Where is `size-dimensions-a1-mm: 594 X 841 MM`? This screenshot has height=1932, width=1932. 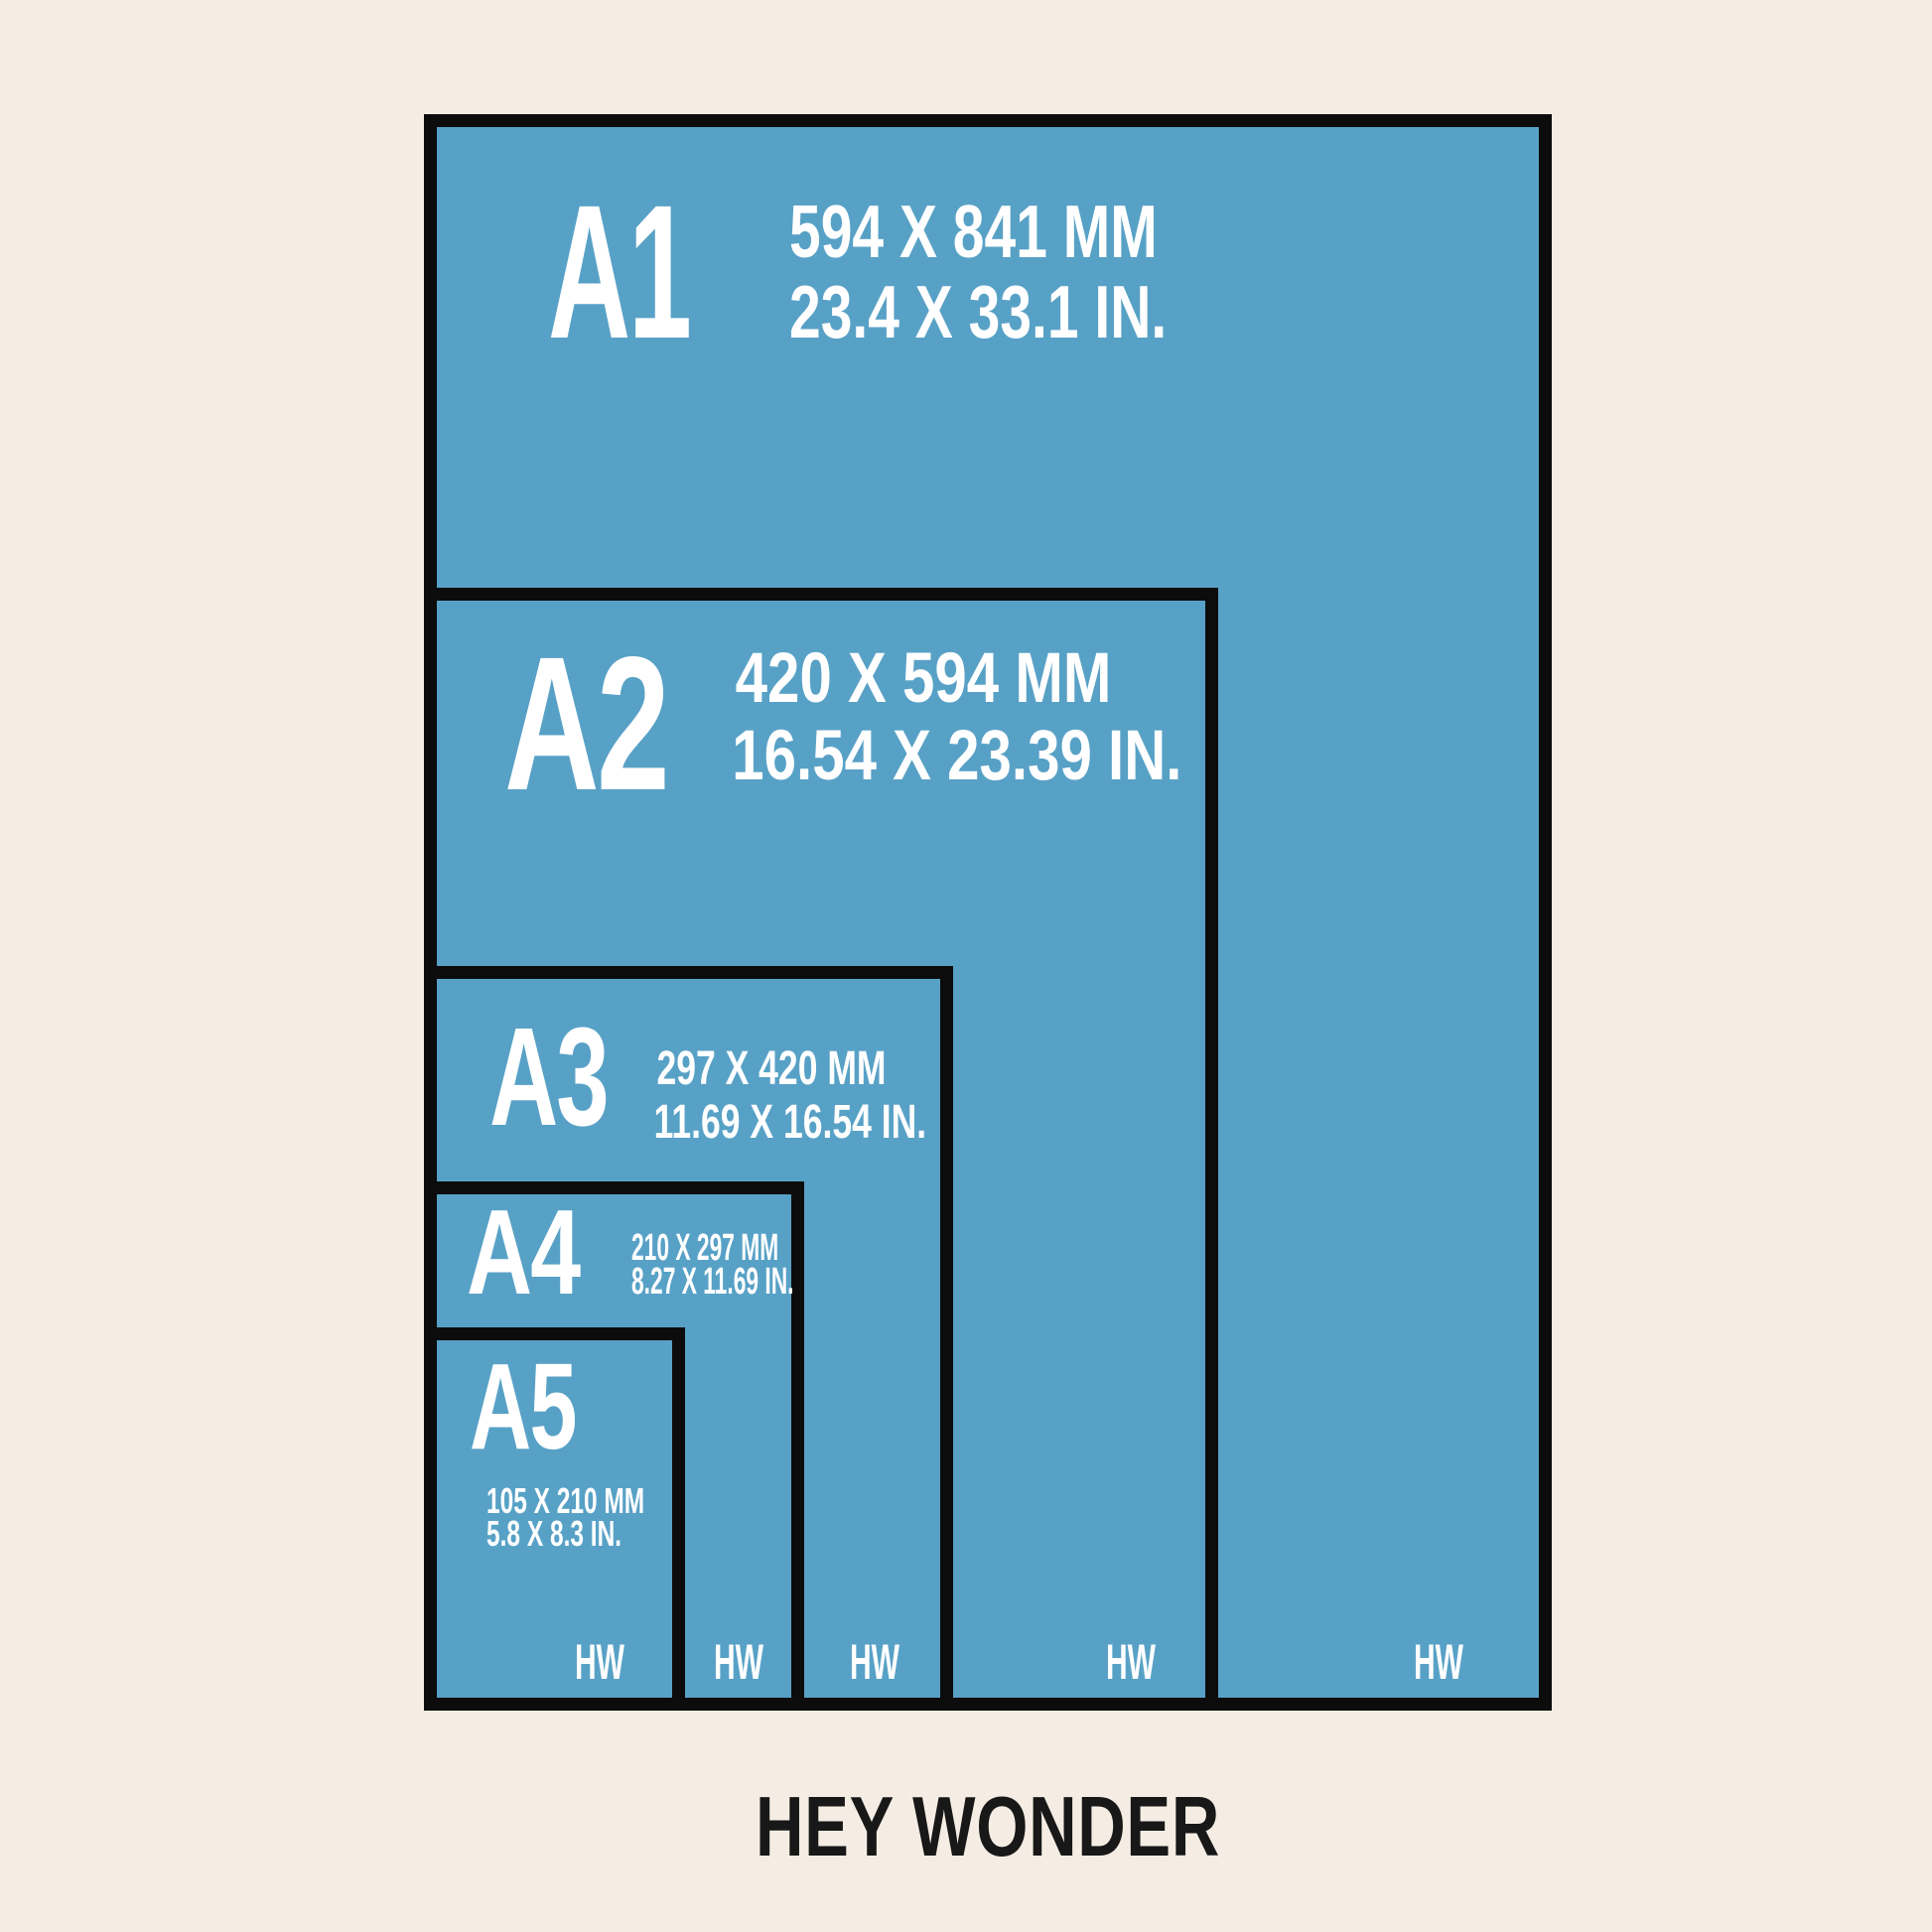 size-dimensions-a1-mm: 594 X 841 MM is located at coordinates (974, 232).